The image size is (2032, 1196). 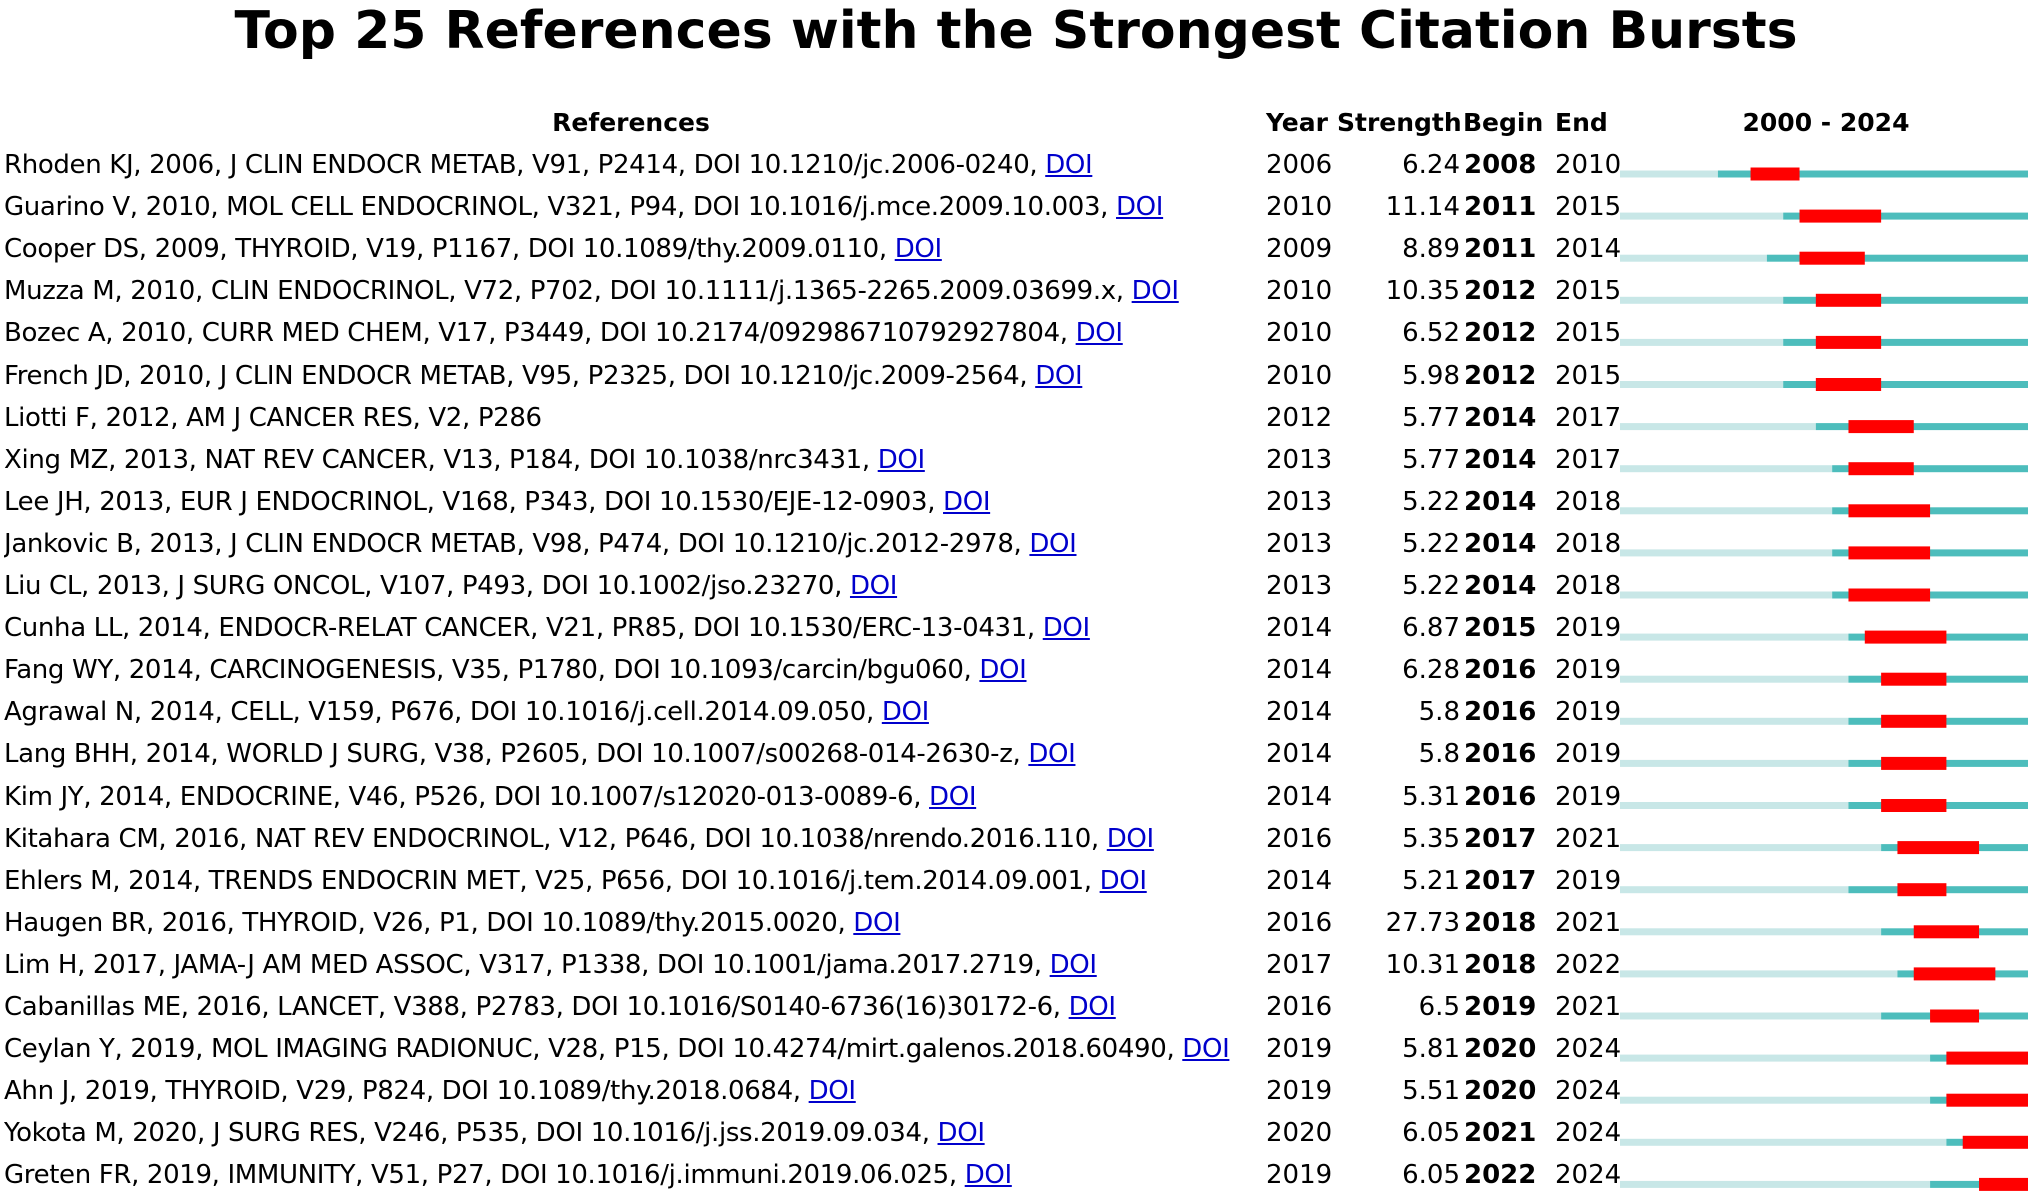 I want to click on begin-cell: 2012, so click(x=1500, y=291).